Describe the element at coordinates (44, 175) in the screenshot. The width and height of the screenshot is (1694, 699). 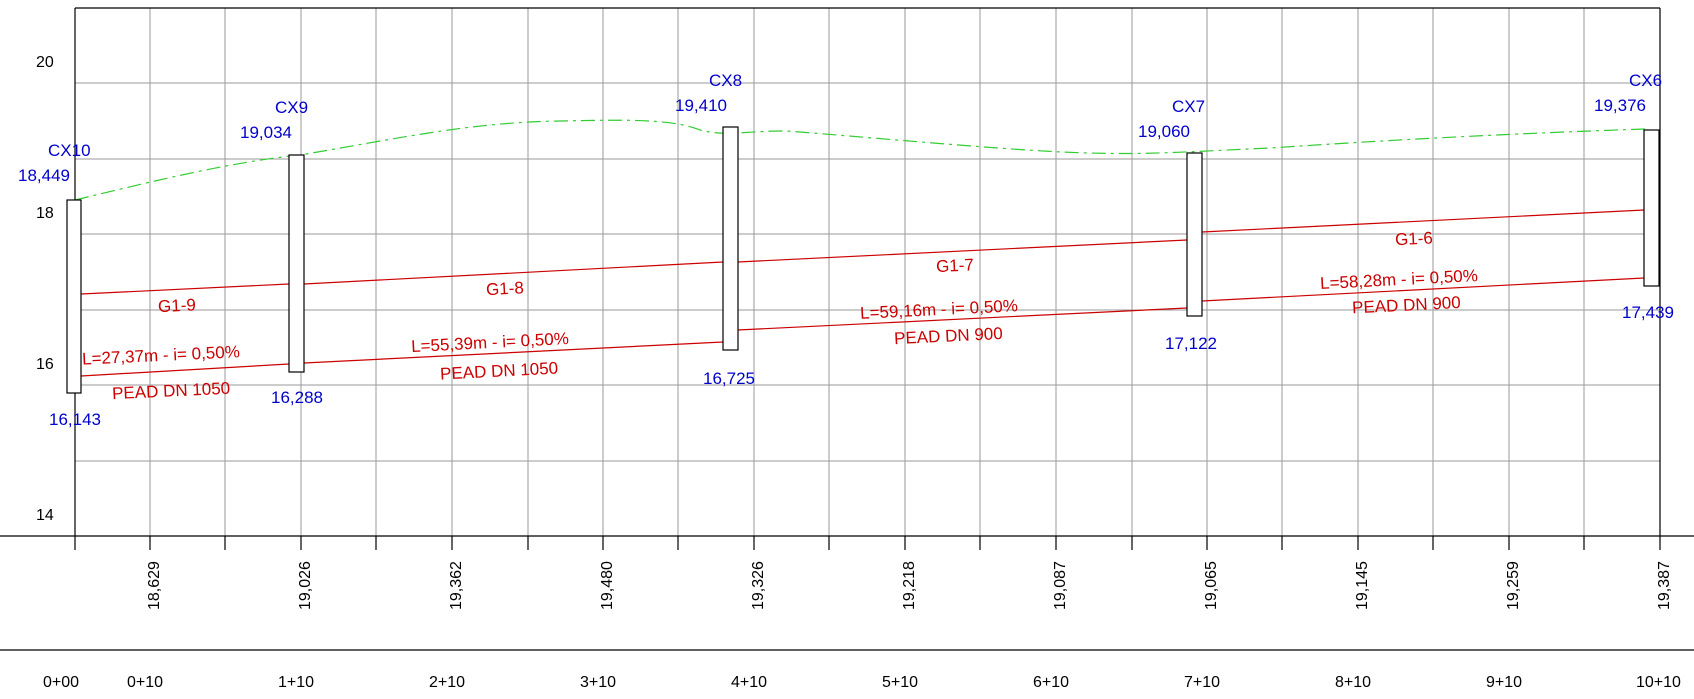
I see `ground-elevation: 18,449` at that location.